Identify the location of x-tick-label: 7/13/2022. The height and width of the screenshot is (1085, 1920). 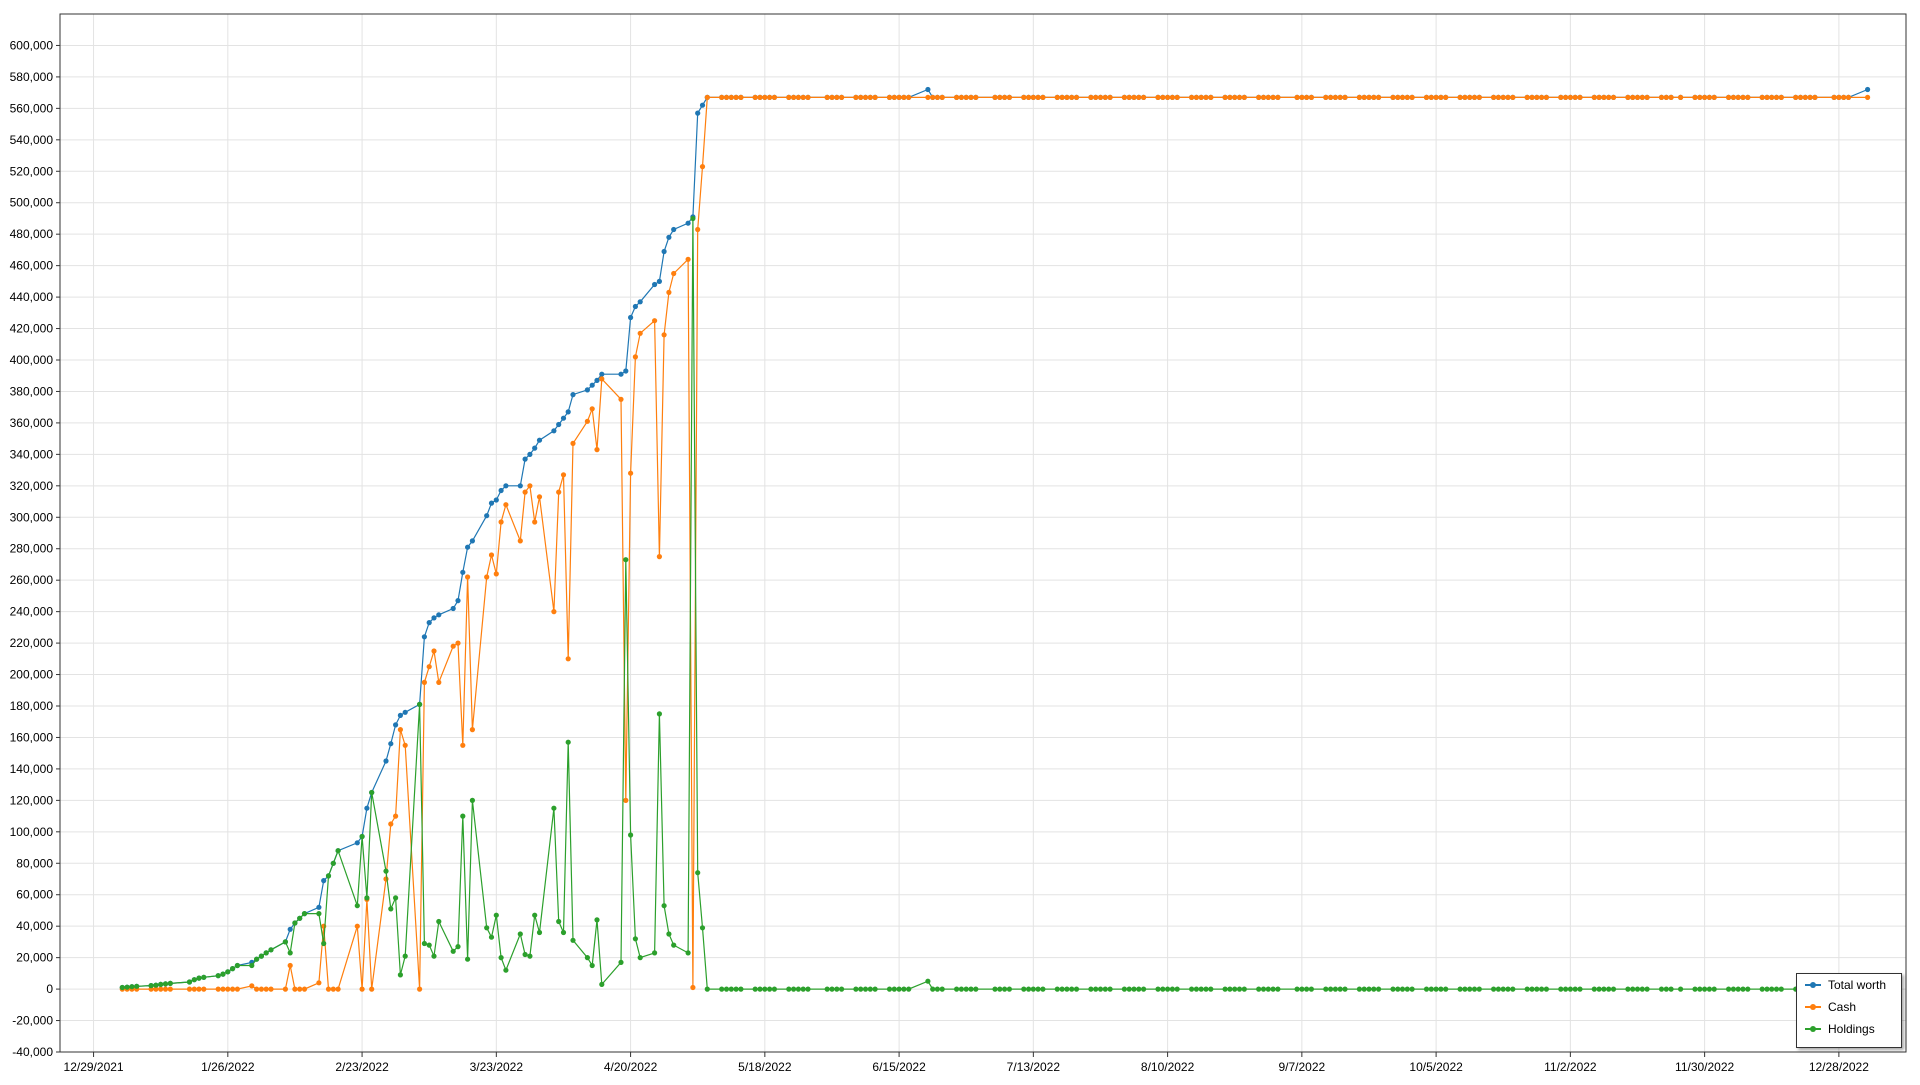
(1034, 1067).